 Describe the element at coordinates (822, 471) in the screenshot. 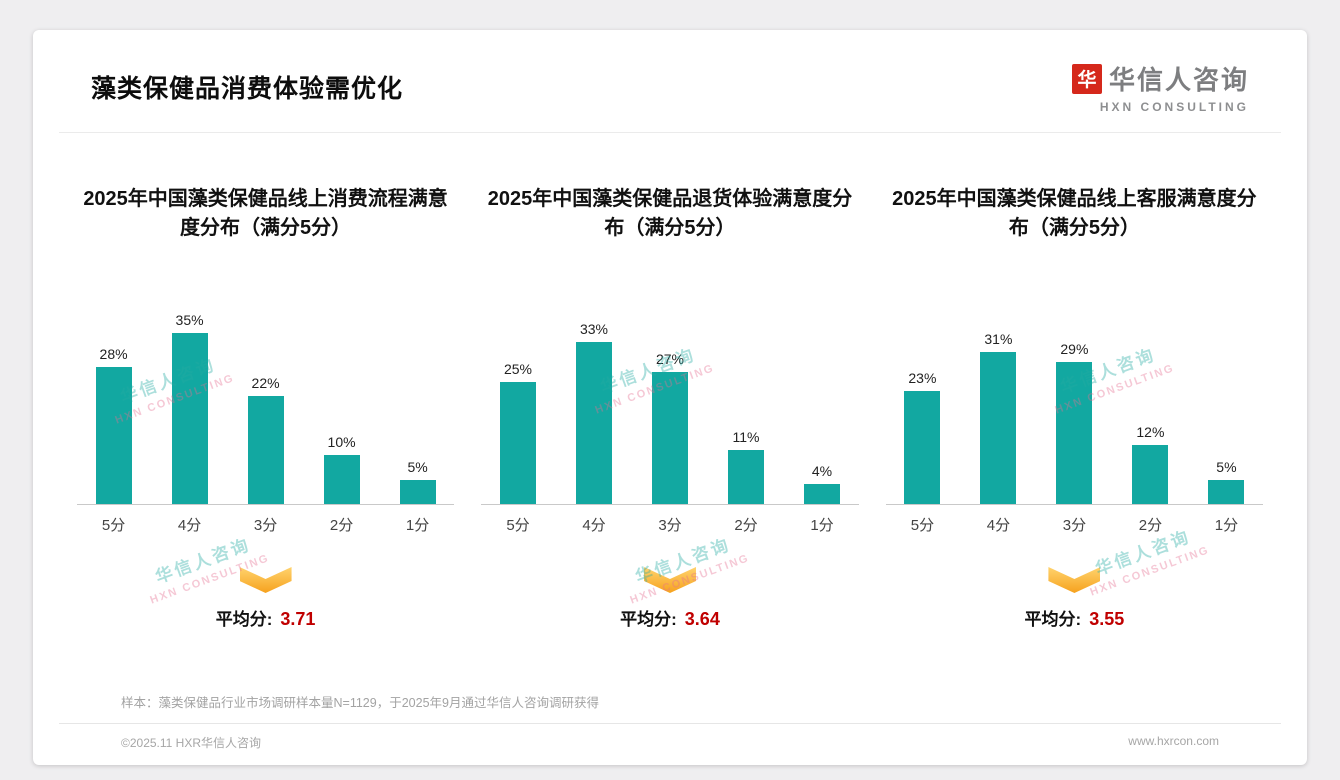

I see `bar-value-label: 4%` at that location.